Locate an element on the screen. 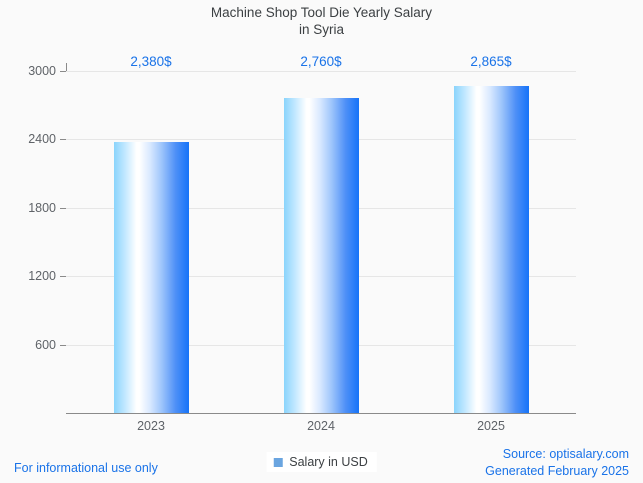  bar-value-label-2025: 2,865$ is located at coordinates (491, 61).